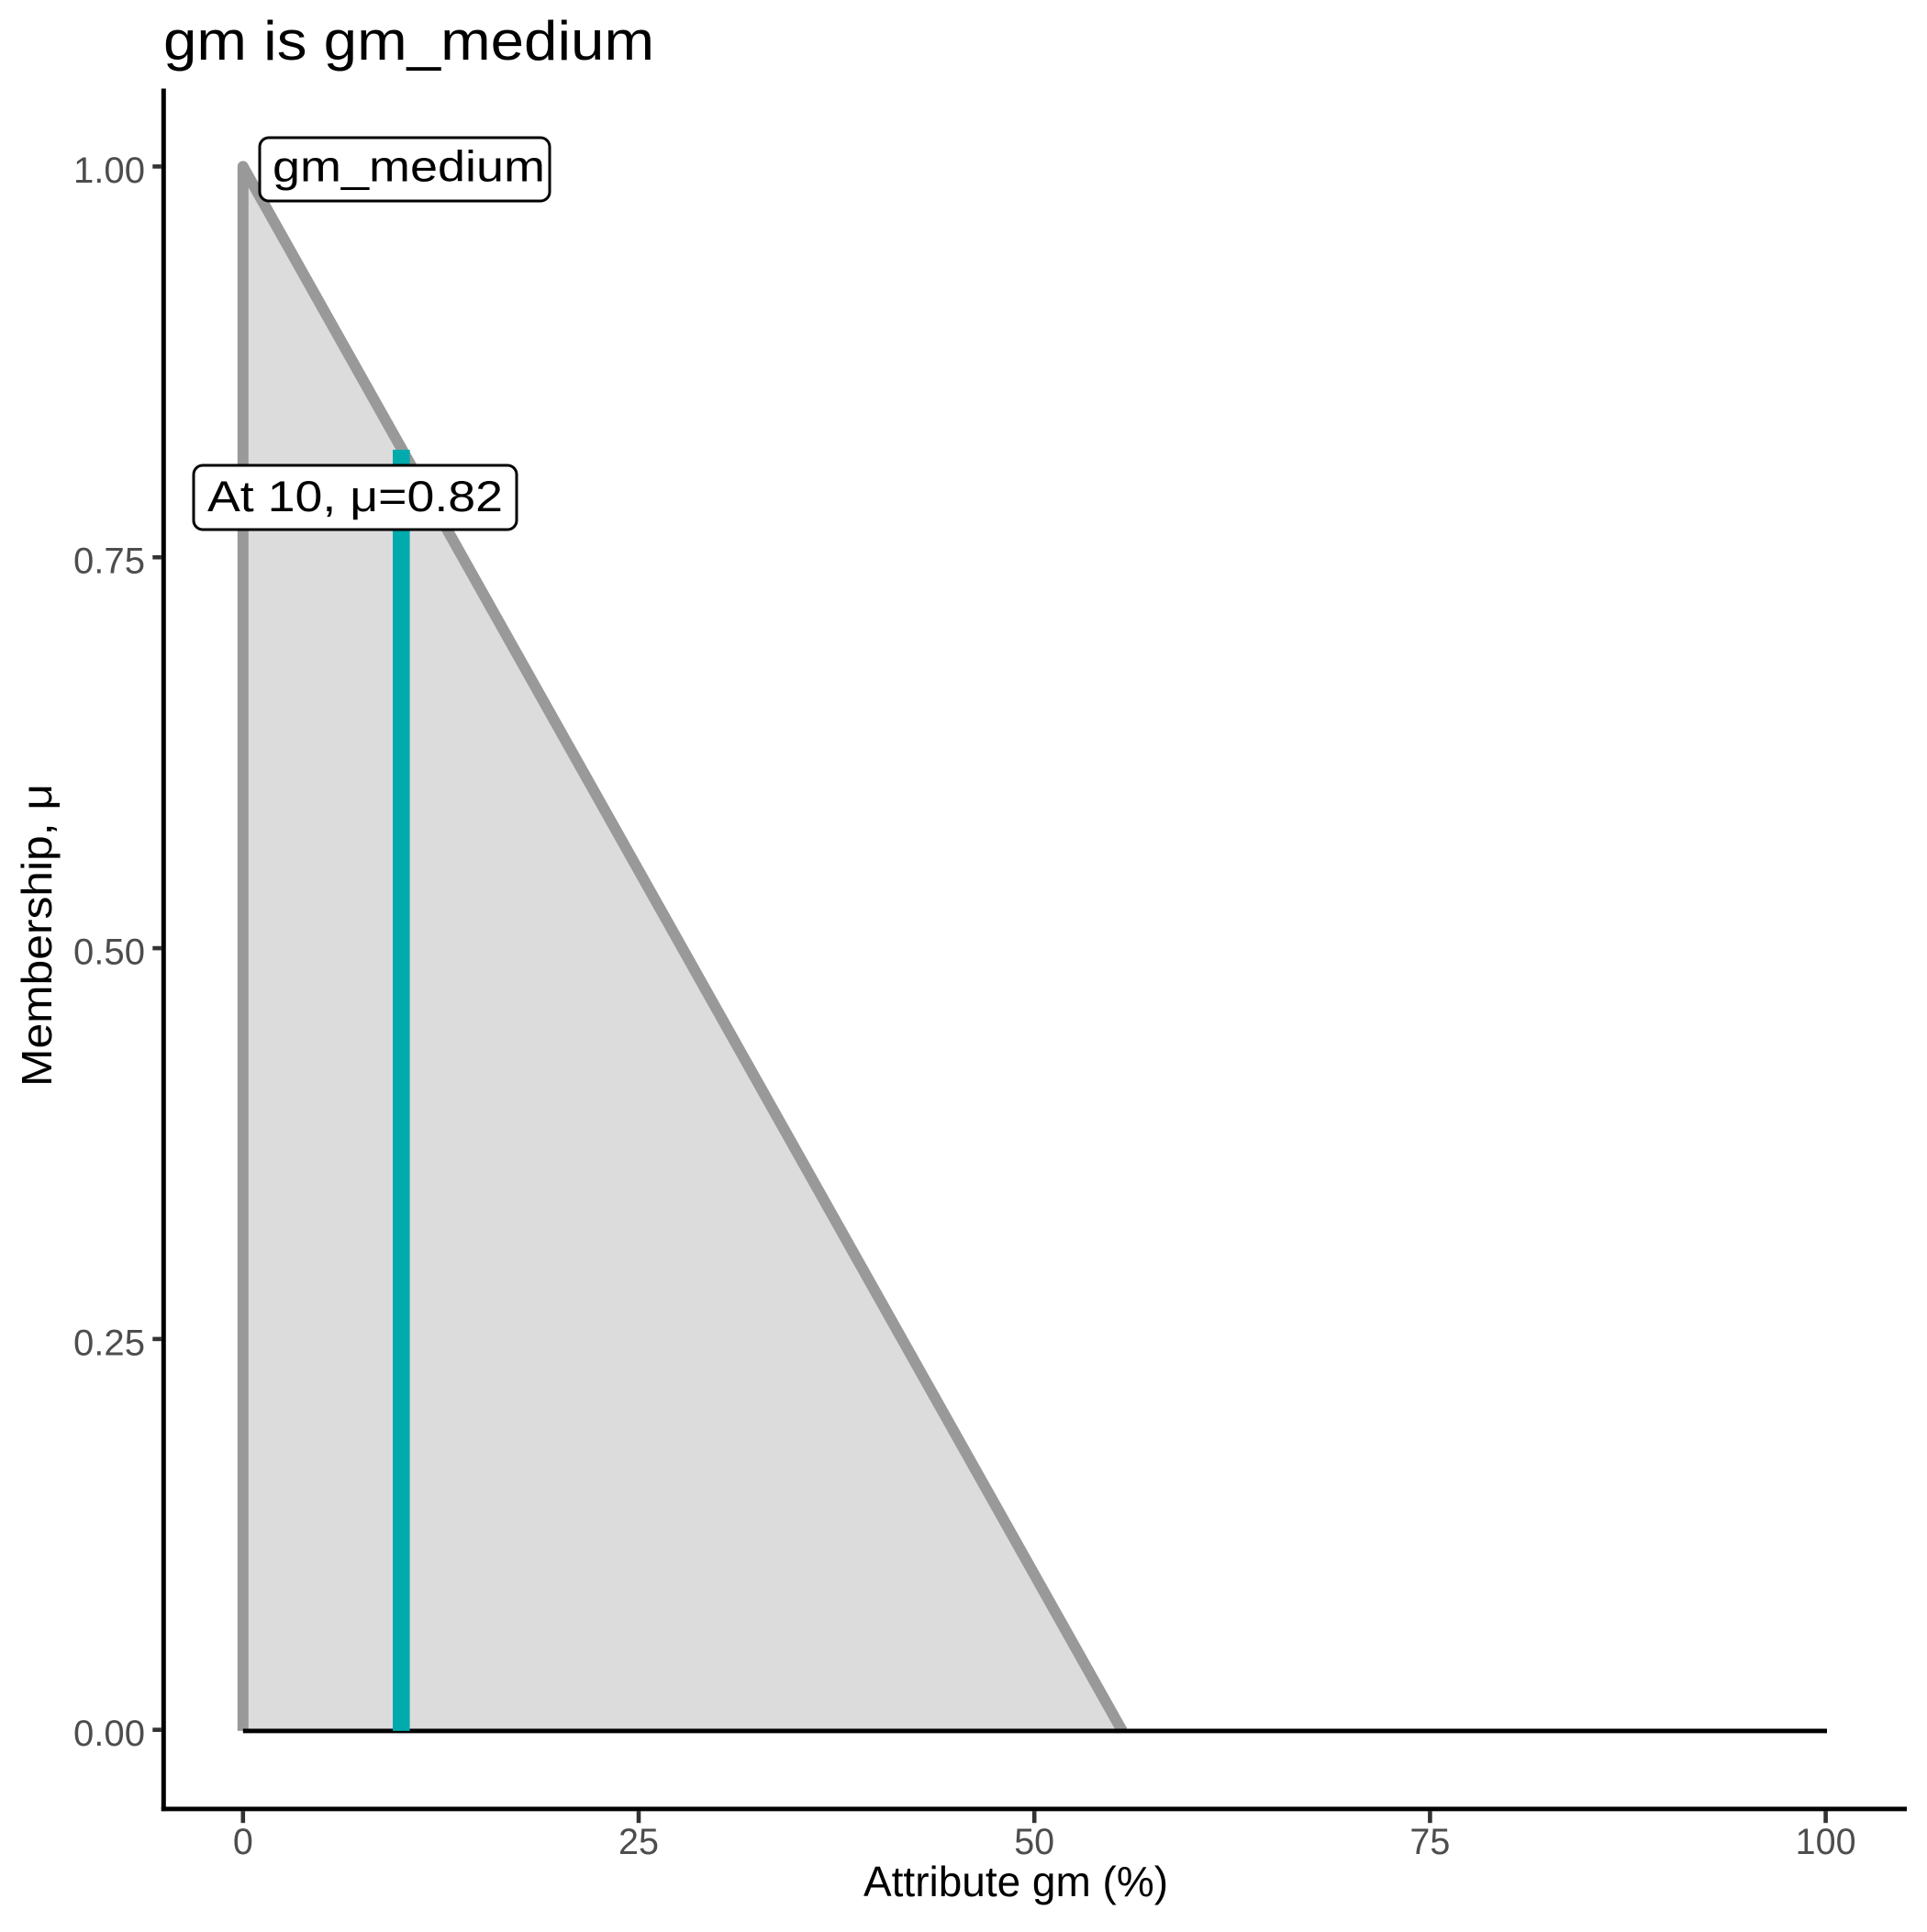 The height and width of the screenshot is (1932, 1927). Describe the element at coordinates (638, 1842) in the screenshot. I see `svg-text: 25` at that location.